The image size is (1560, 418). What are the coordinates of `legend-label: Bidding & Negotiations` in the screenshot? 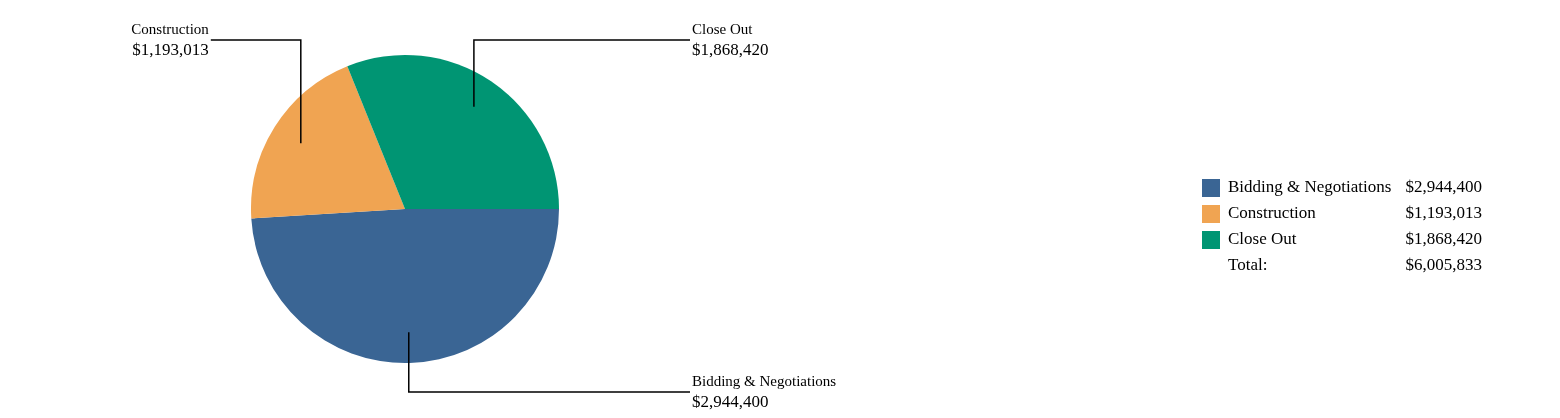 It's located at (1310, 187).